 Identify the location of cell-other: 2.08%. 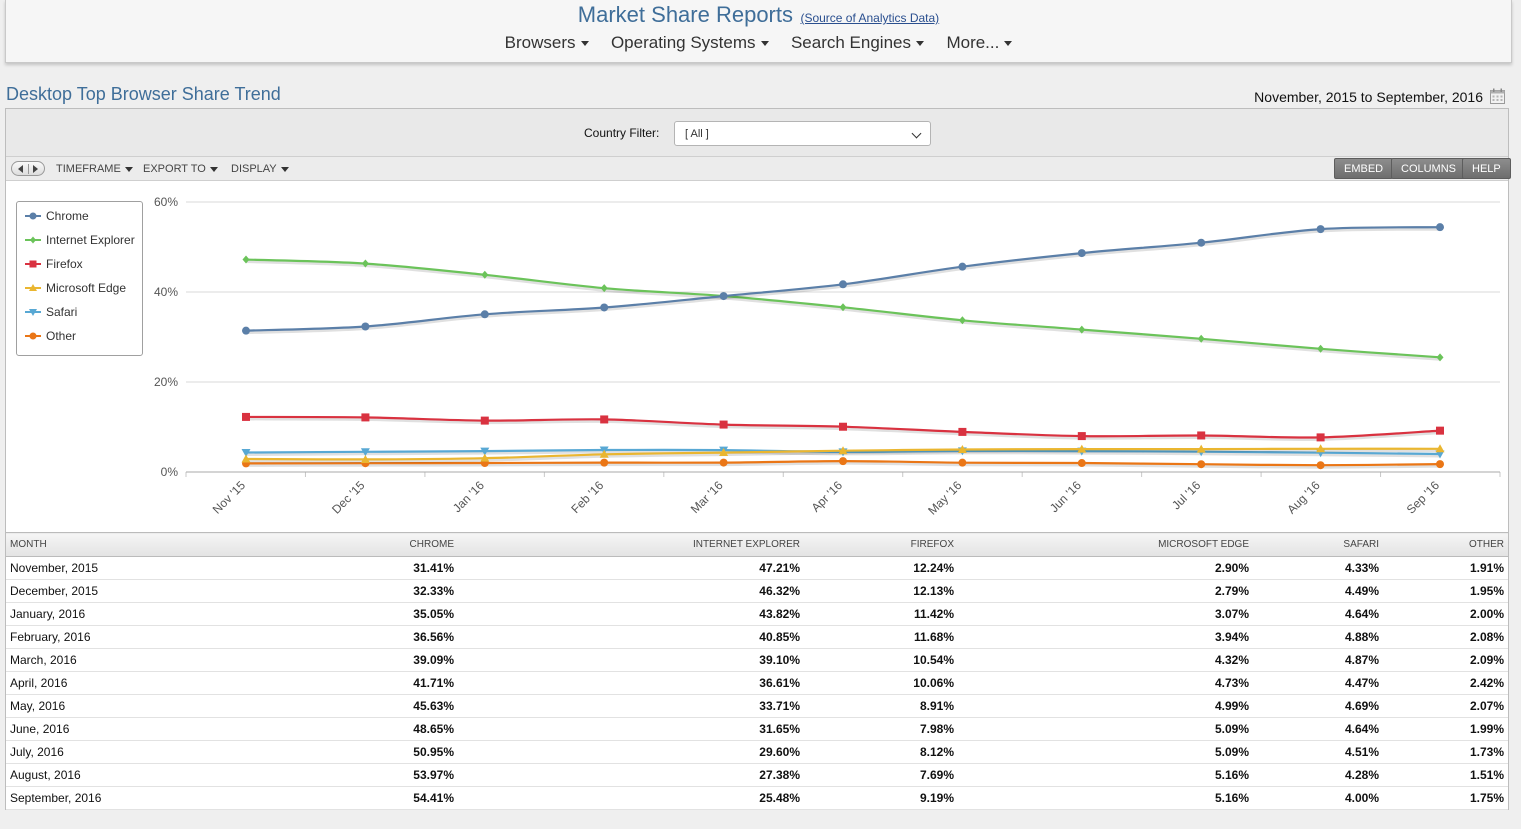
(1445, 637).